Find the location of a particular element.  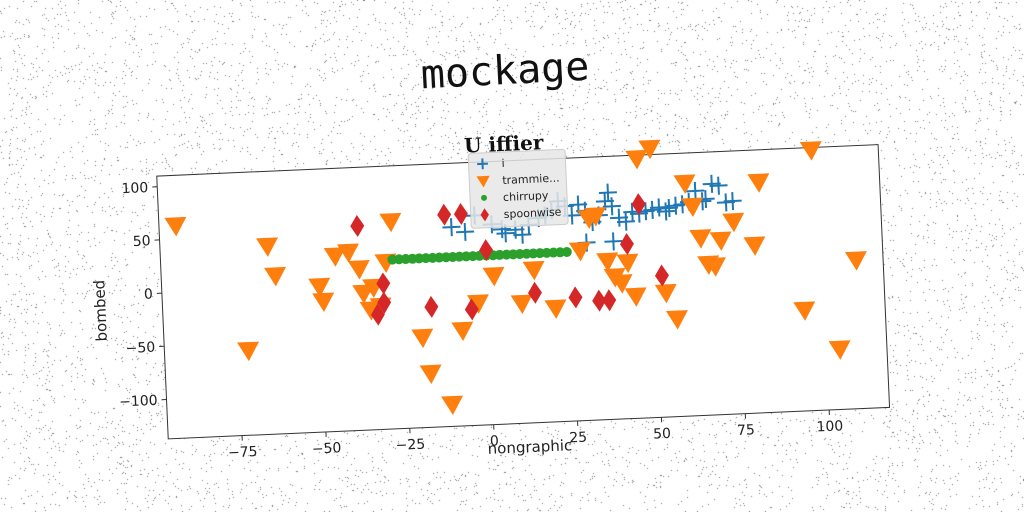

y-tick-label: 50 is located at coordinates (141, 241).